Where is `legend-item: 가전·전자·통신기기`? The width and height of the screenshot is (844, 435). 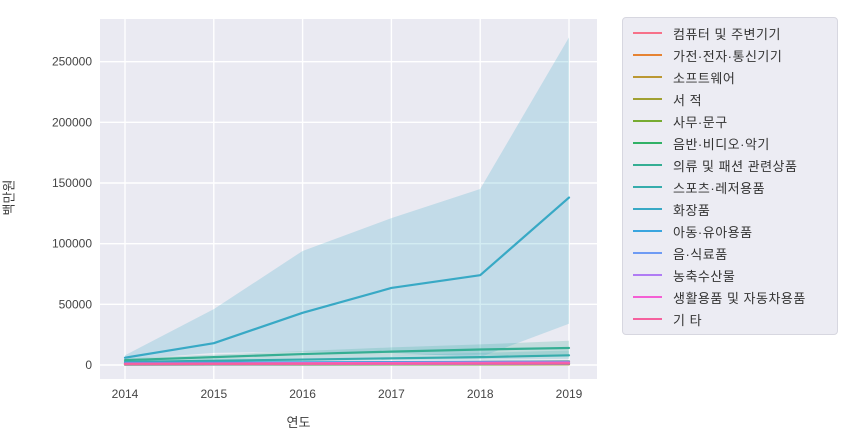
legend-item: 가전·전자·통신기기 is located at coordinates (730, 55).